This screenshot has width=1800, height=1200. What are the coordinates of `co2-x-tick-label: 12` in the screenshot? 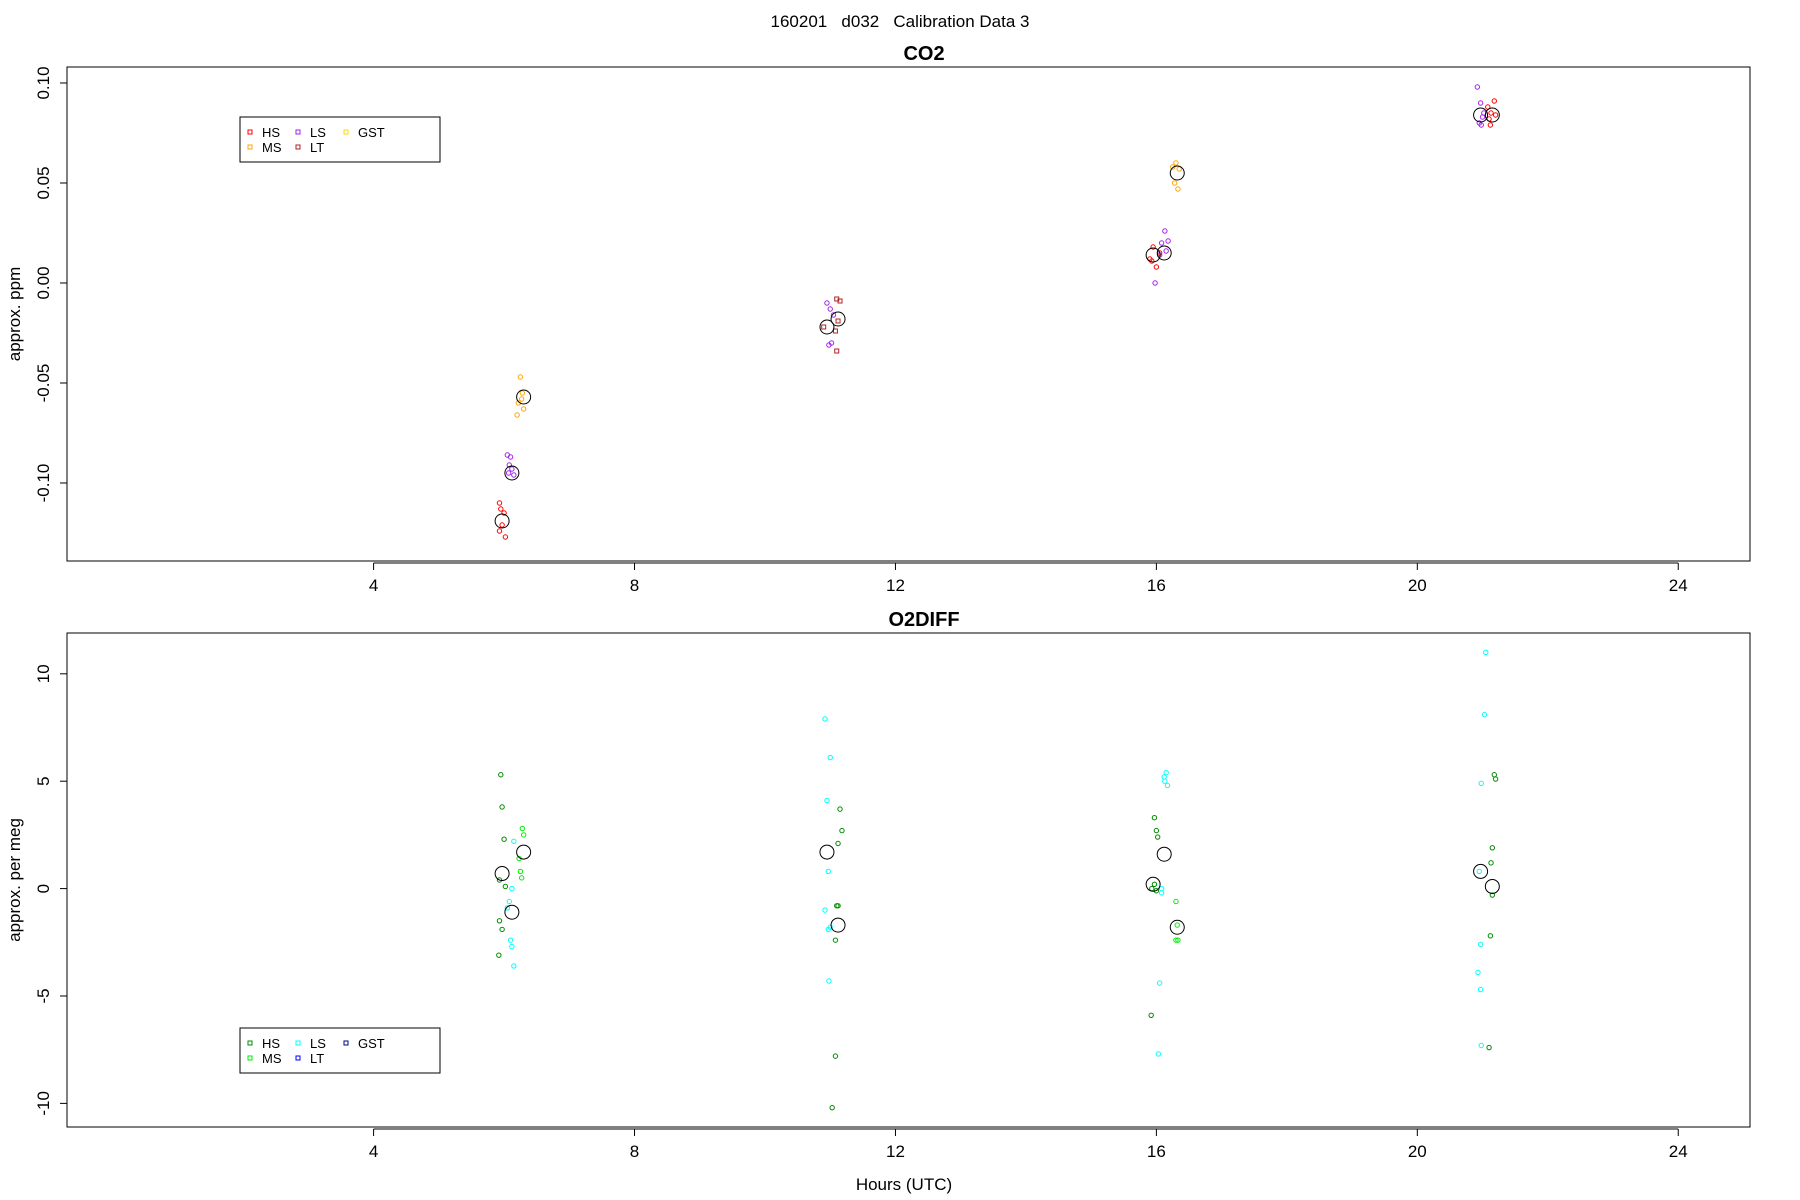 It's located at (895, 585).